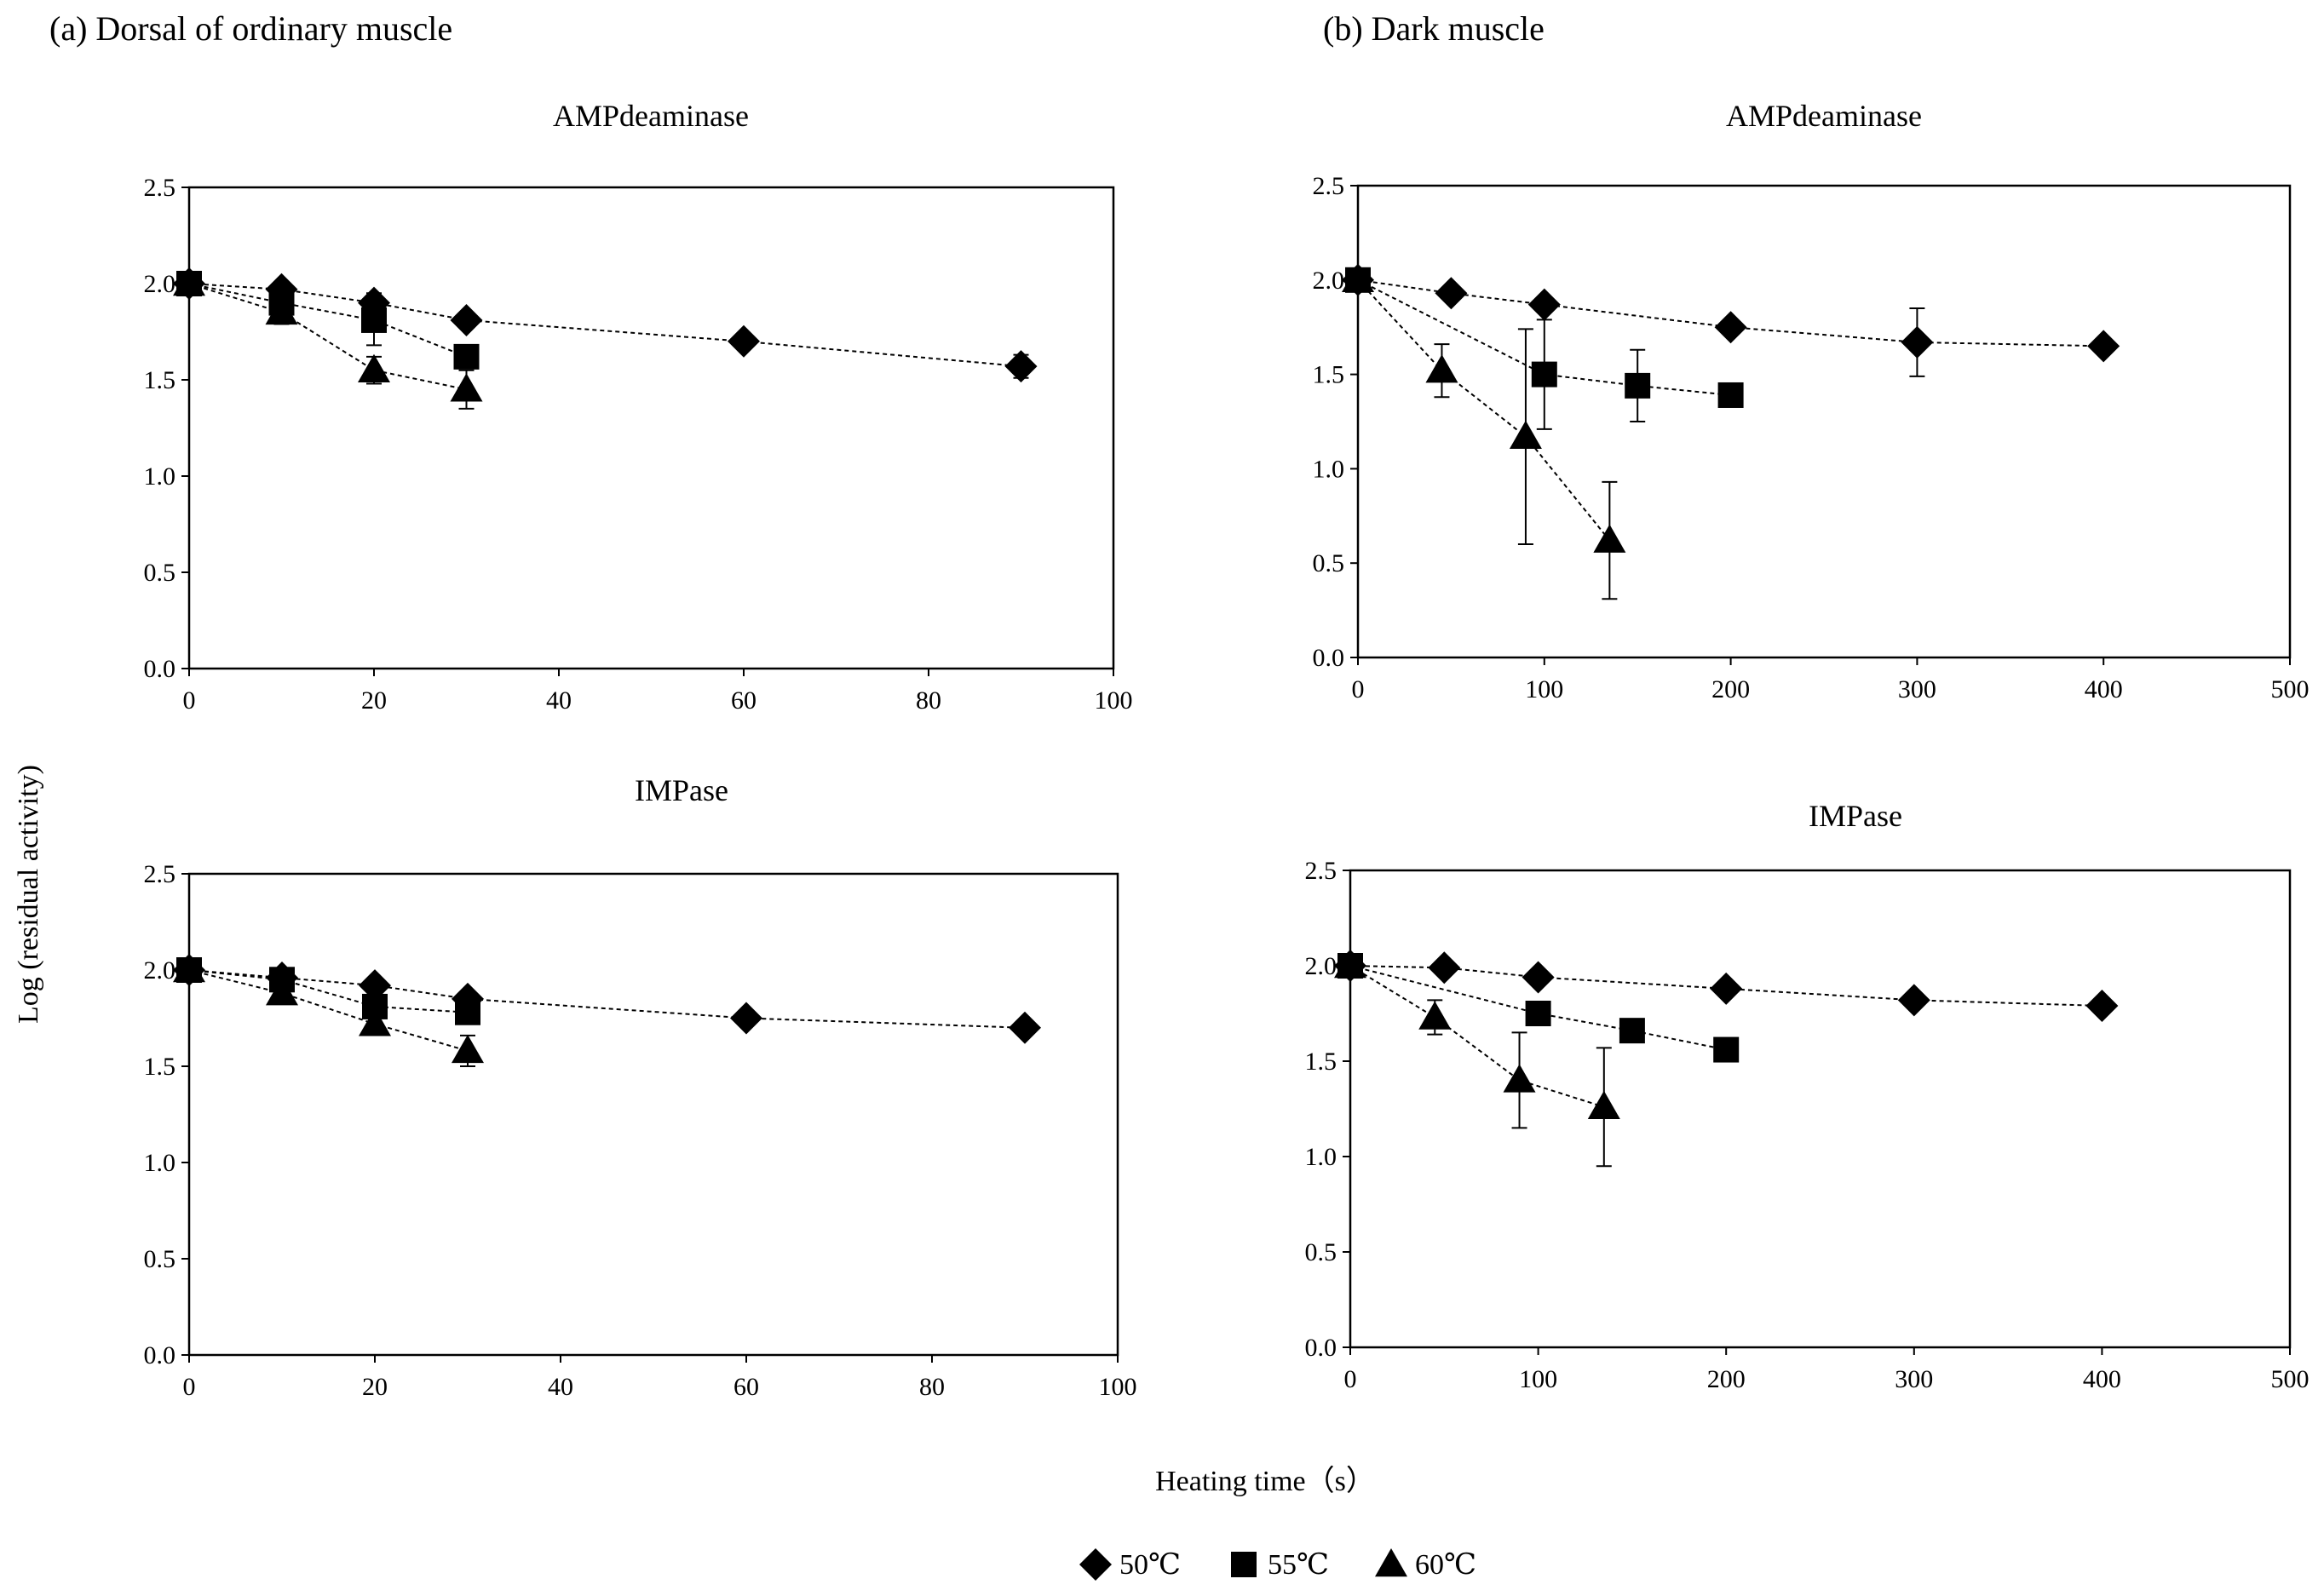  What do you see at coordinates (28, 894) in the screenshot?
I see `y-axis-label: Log (residual activity)` at bounding box center [28, 894].